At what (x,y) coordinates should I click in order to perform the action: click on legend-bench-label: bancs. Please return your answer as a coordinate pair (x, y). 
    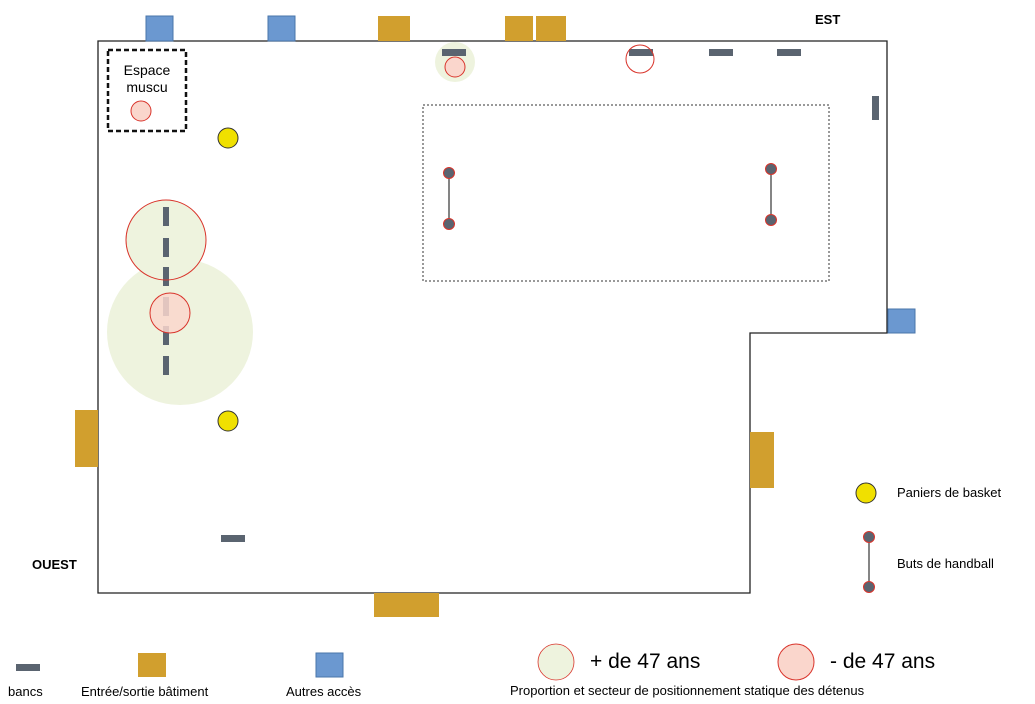
    Looking at the image, I should click on (25, 691).